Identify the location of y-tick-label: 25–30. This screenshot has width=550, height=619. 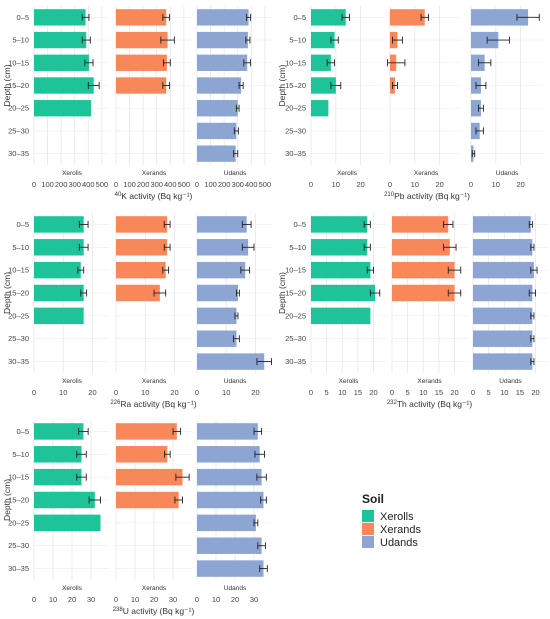
(295, 130).